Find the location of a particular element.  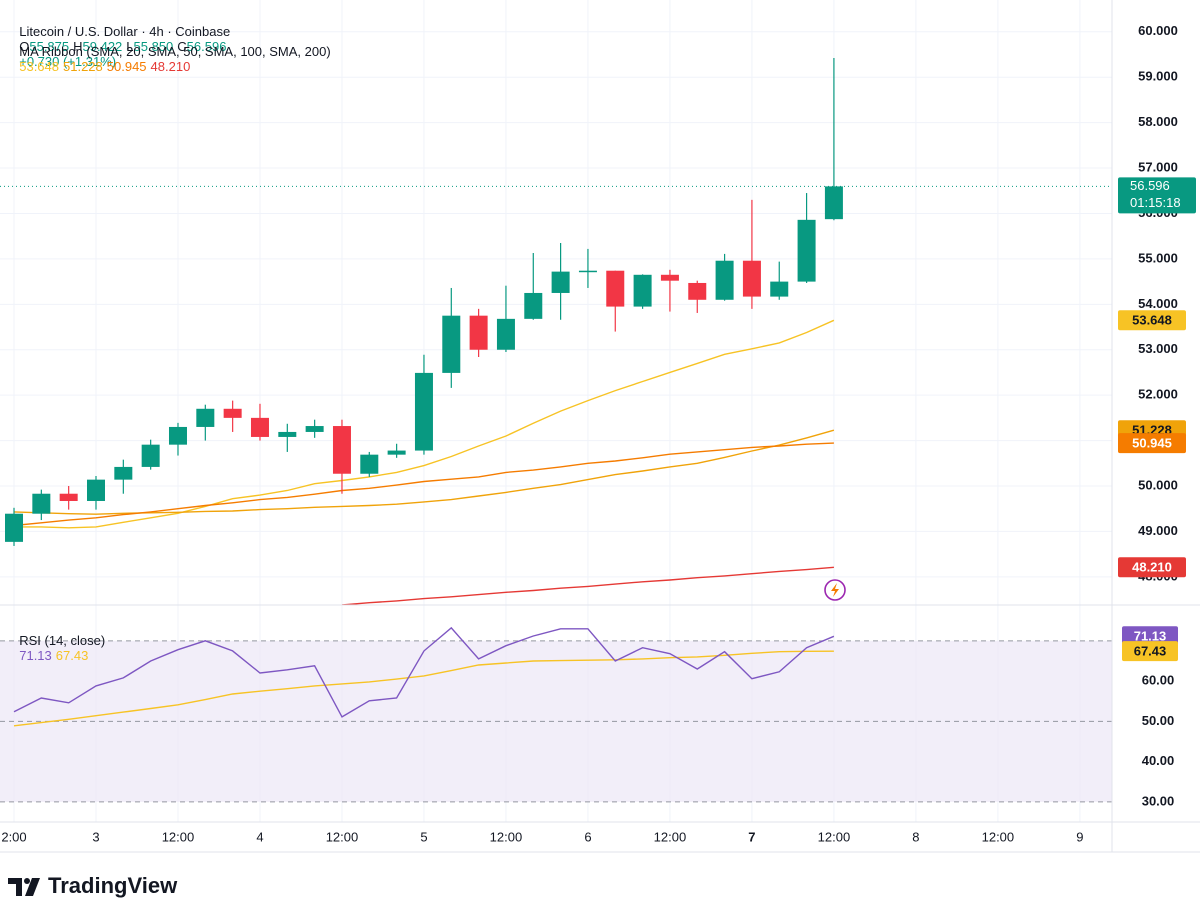

rsi-badge-label: 67.43 is located at coordinates (1150, 651).